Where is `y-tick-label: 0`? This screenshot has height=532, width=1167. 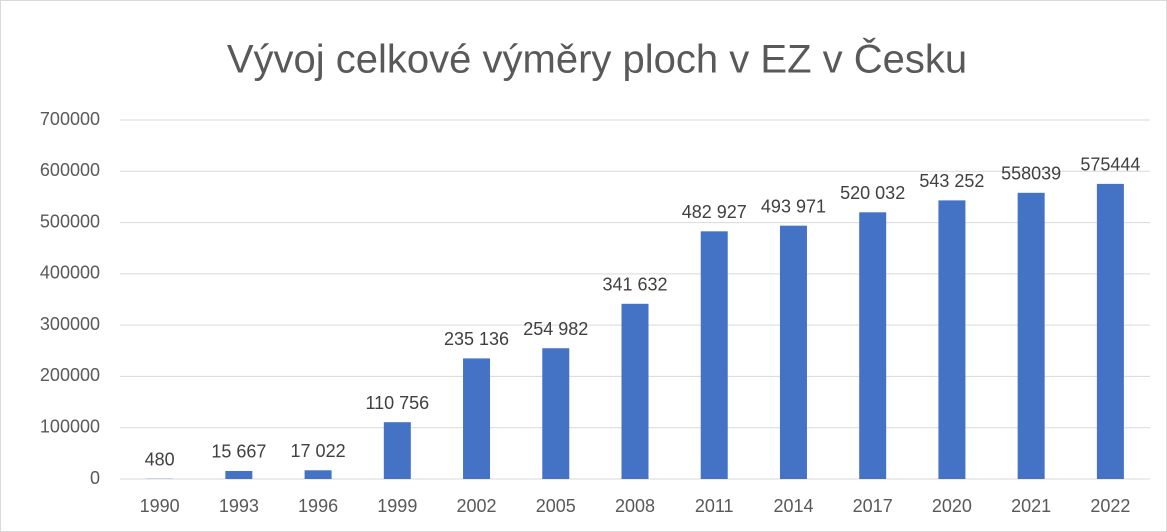 y-tick-label: 0 is located at coordinates (95, 478).